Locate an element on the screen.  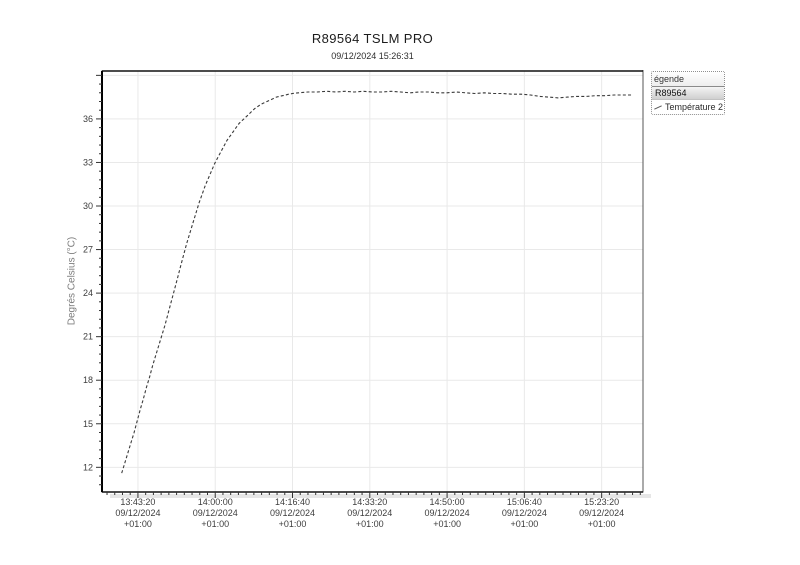
legend-channel-row: Température 2 is located at coordinates (688, 107).